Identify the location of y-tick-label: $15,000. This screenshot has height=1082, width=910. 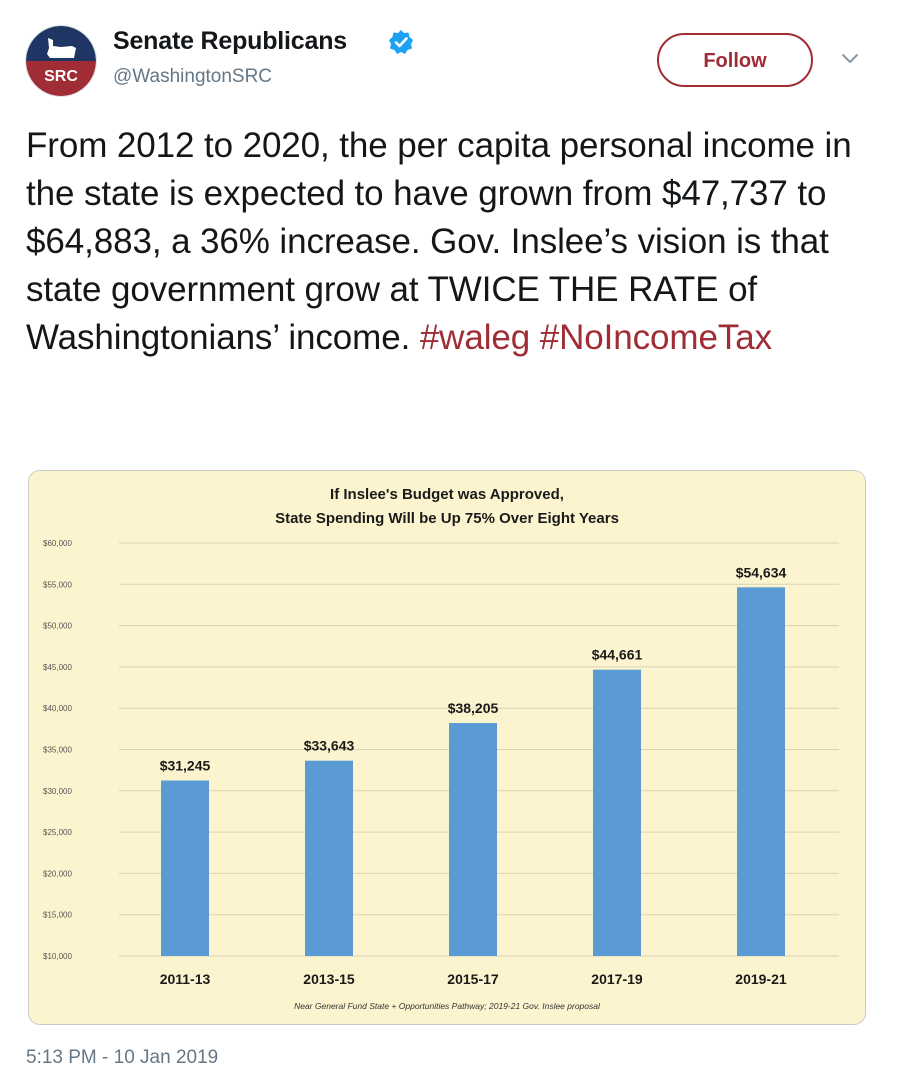
(57, 915).